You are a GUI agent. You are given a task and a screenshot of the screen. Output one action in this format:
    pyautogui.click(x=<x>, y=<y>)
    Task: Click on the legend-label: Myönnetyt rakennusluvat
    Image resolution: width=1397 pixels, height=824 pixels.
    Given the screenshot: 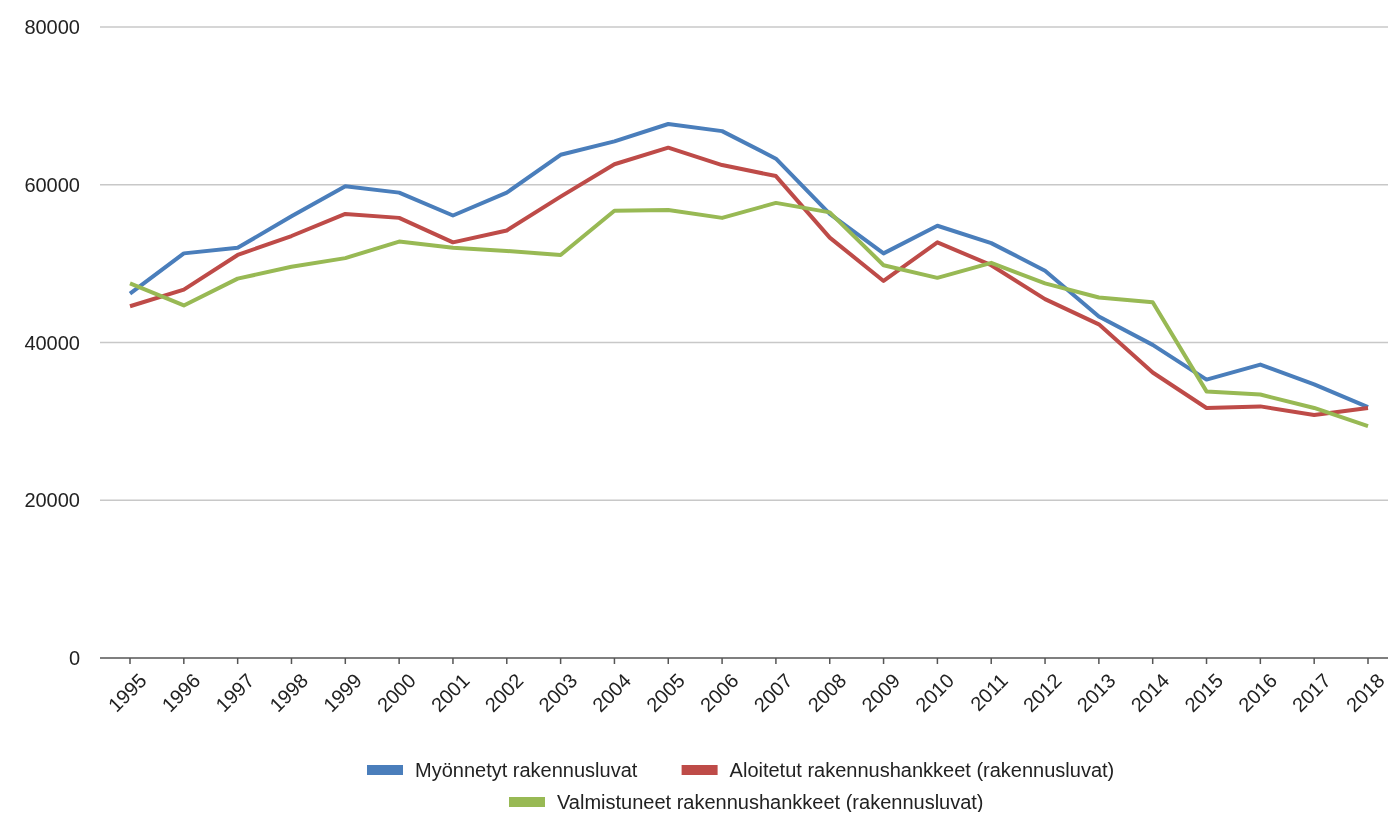 What is the action you would take?
    pyautogui.click(x=526, y=770)
    